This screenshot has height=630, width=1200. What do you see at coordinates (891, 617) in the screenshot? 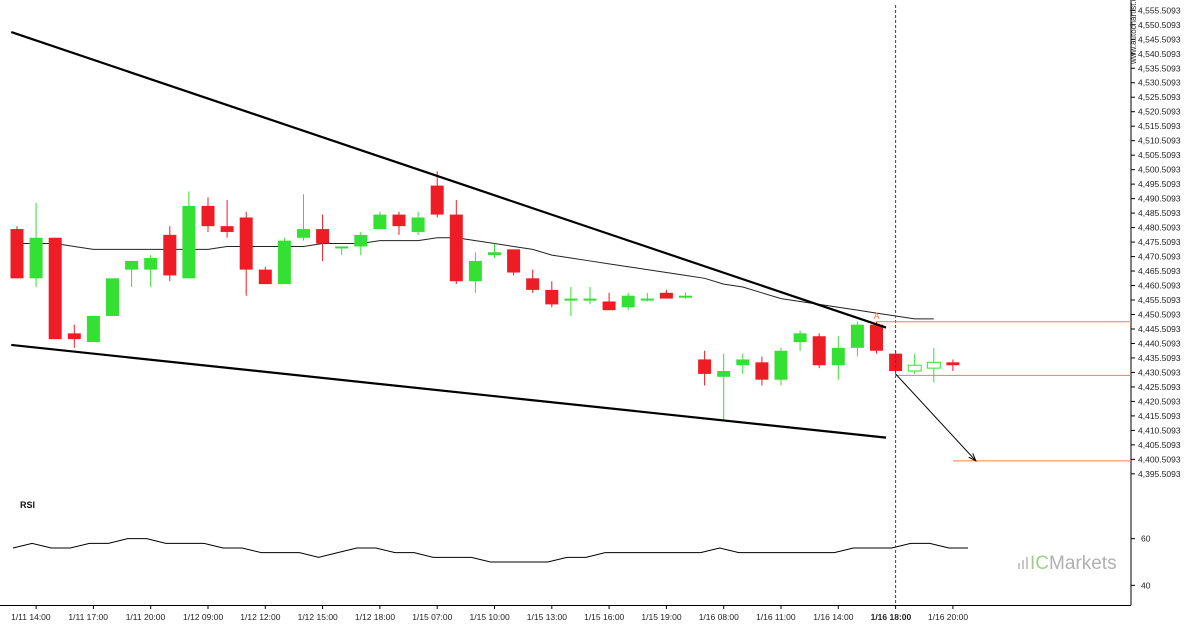
I see `x-tick-label: 1/16 18:00` at bounding box center [891, 617].